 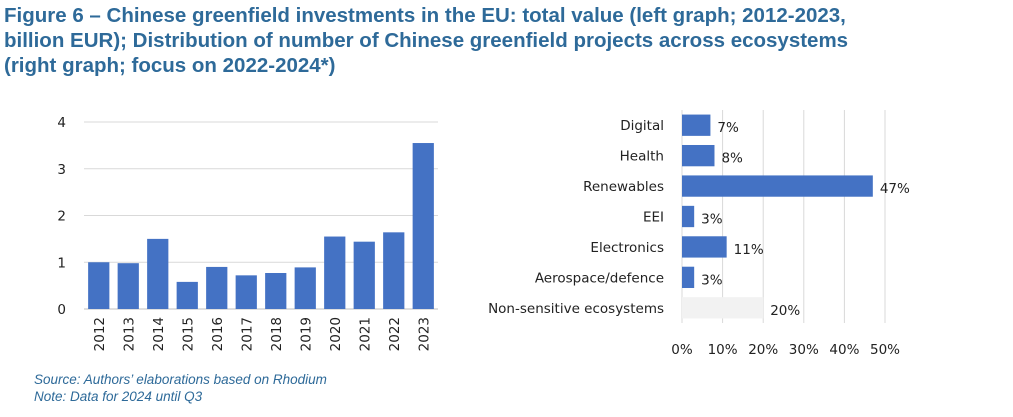 I want to click on x-tick-label: 2014, so click(x=159, y=334).